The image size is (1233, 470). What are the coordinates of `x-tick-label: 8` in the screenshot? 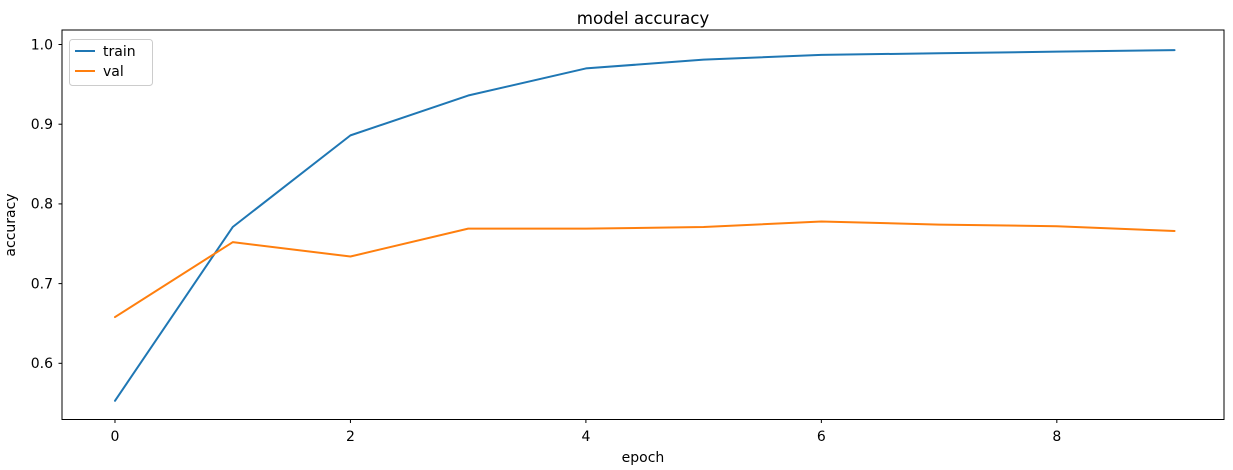 It's located at (1056, 437).